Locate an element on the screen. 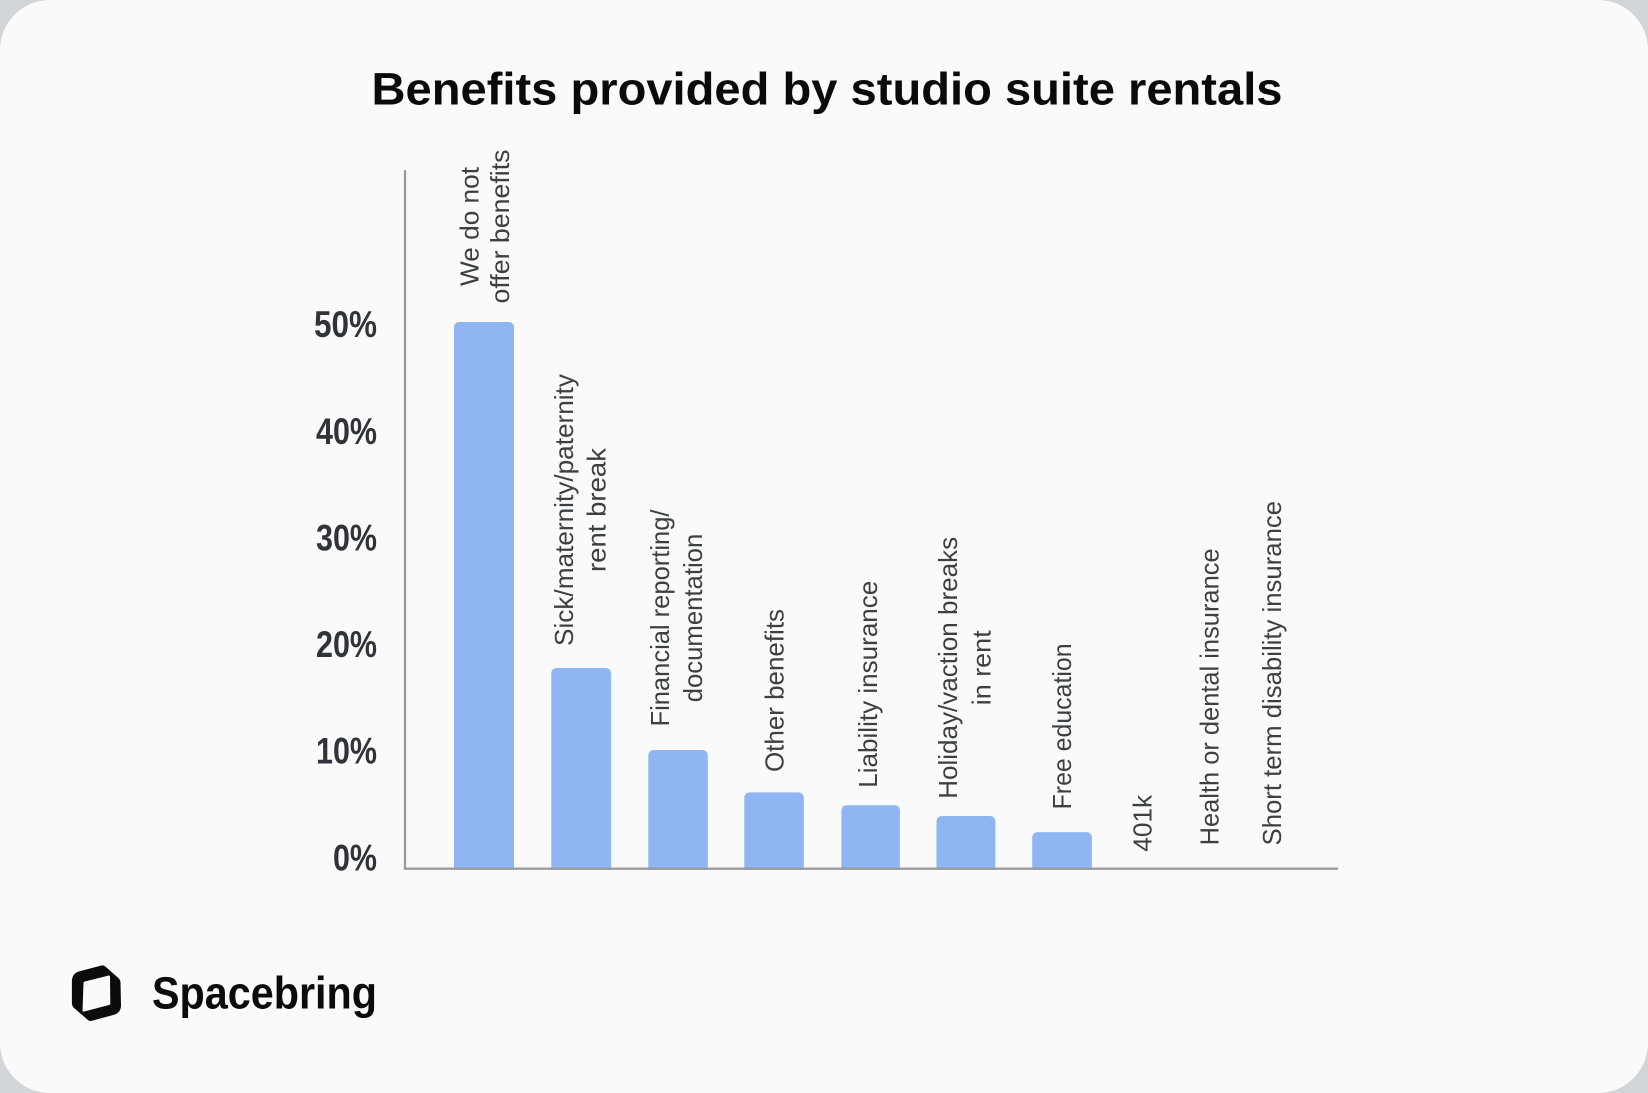 This screenshot has width=1648, height=1093. svg-text: Financial reporting/ is located at coordinates (660, 618).